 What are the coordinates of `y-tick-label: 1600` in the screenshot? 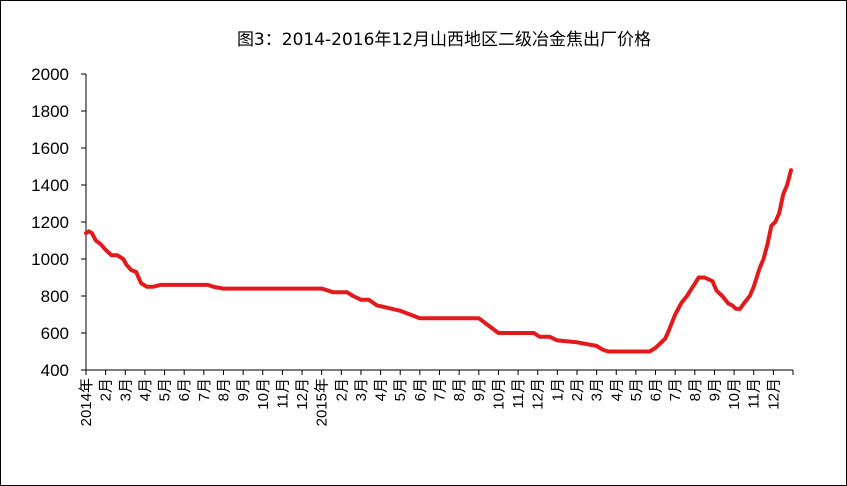 It's located at (50, 148).